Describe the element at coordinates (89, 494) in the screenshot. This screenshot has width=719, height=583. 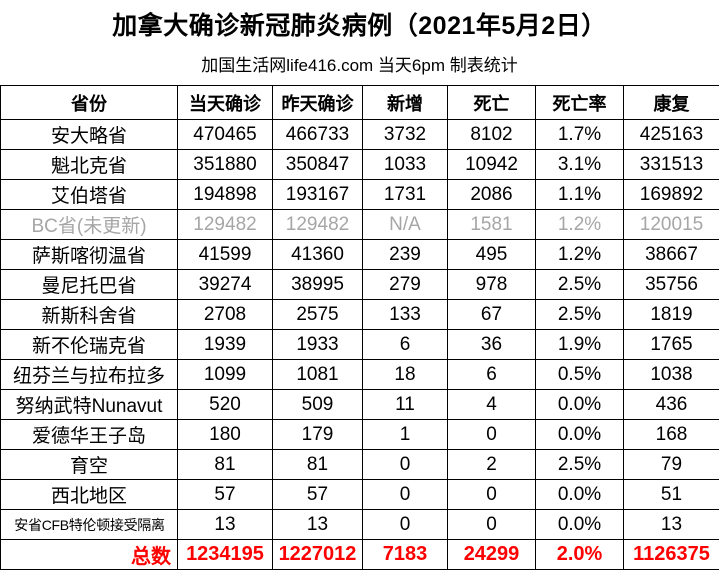
I see `province-cell: 西北地区` at that location.